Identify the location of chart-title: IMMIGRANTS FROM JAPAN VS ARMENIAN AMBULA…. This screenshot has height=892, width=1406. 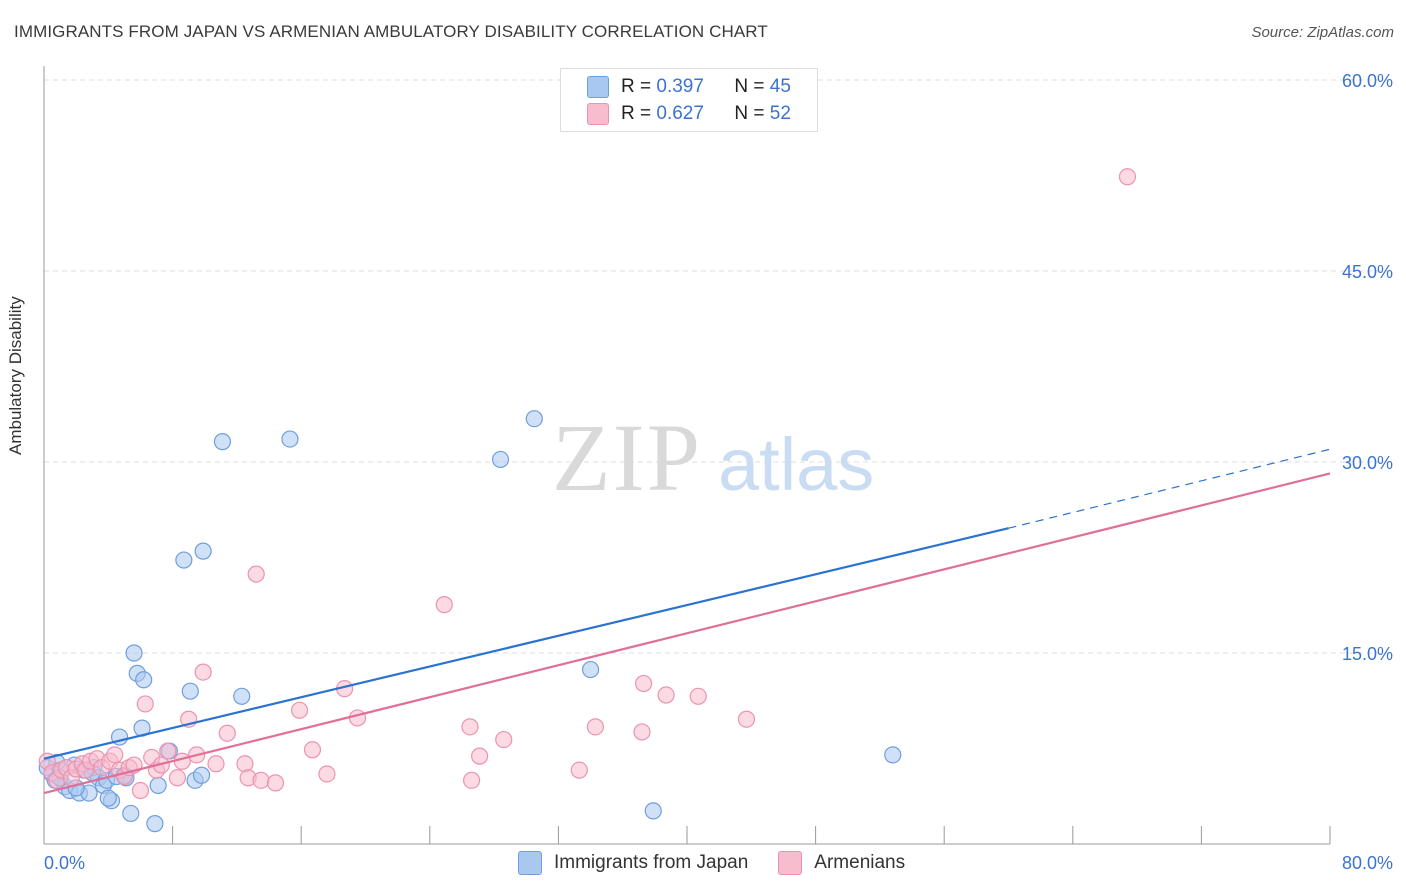
(391, 31).